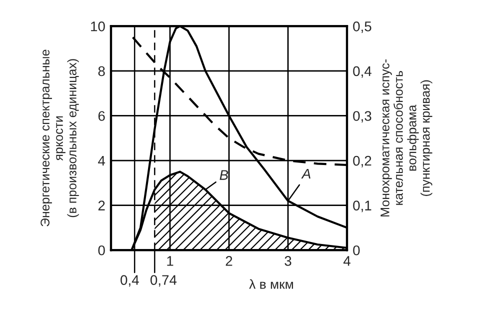 The image size is (500, 315). I want to click on y-axis-title: Энергетические спектральные яркости (в произвольных единицах), so click(59, 138).